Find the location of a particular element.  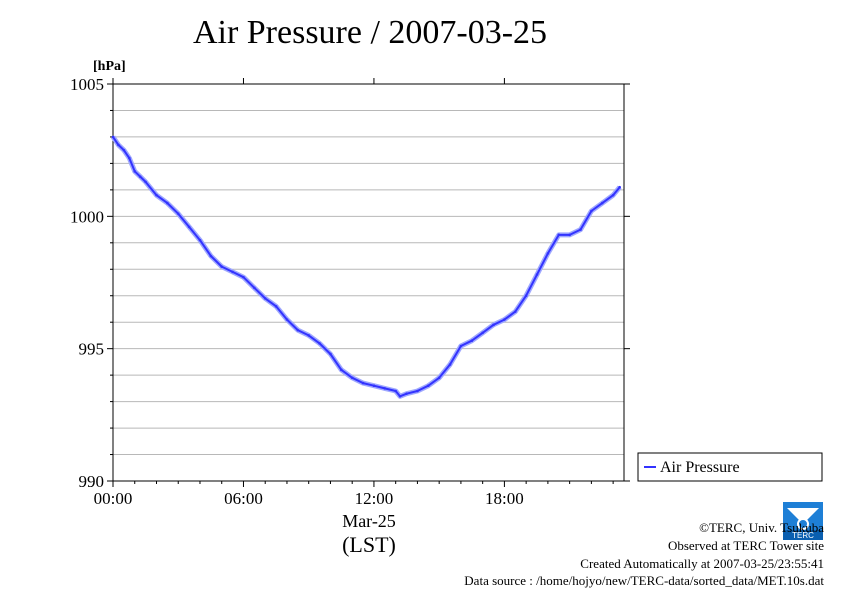

y-tick-label: 990 is located at coordinates (92, 481).